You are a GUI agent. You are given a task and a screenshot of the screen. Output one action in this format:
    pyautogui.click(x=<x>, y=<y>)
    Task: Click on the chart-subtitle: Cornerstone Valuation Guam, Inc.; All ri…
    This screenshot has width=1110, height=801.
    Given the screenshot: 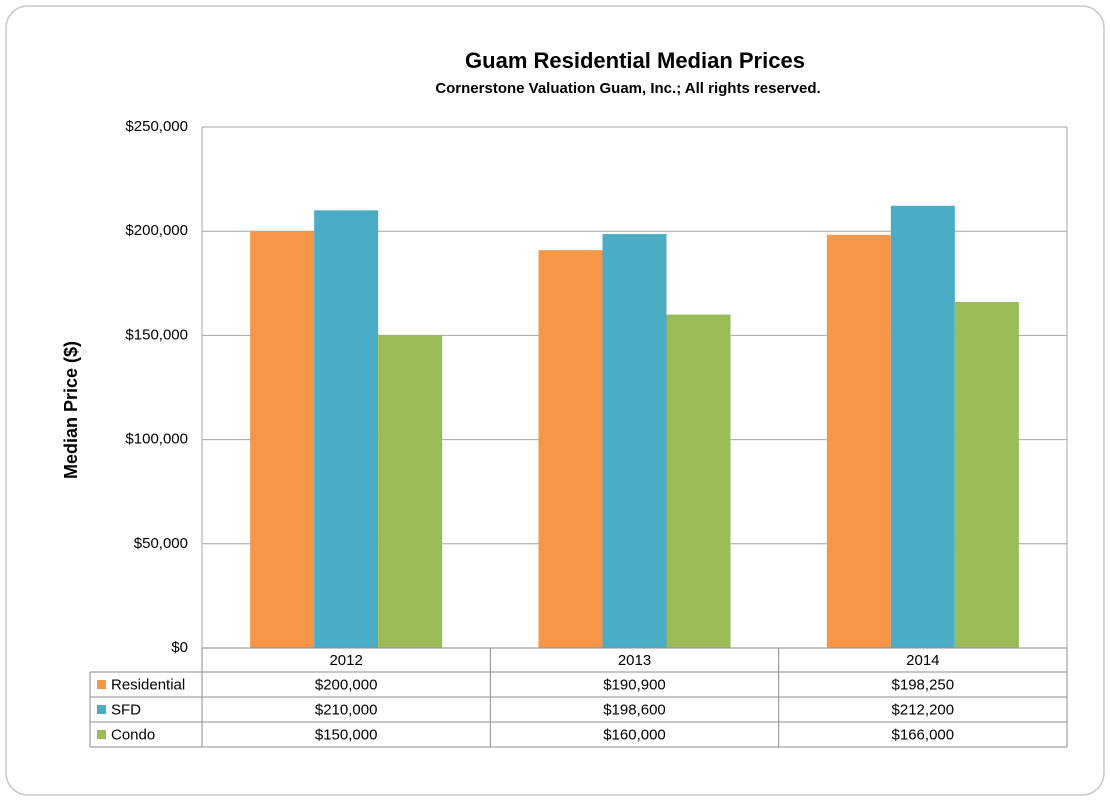 What is the action you would take?
    pyautogui.click(x=627, y=88)
    